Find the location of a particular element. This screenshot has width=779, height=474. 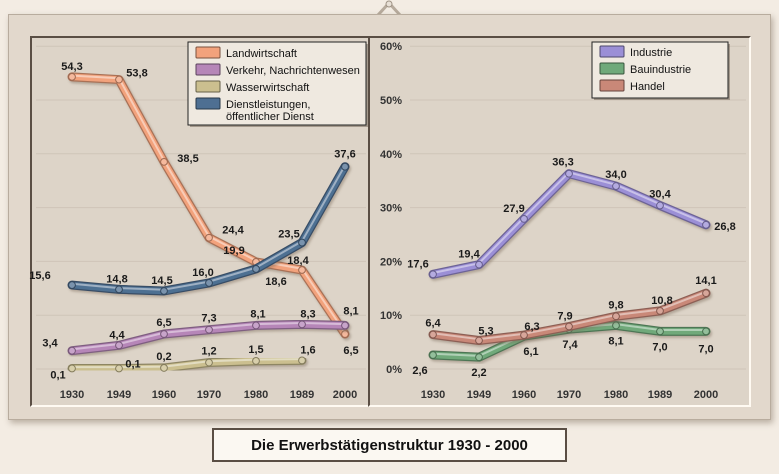

left-series-4-data-label: 14,5 is located at coordinates (161, 281).